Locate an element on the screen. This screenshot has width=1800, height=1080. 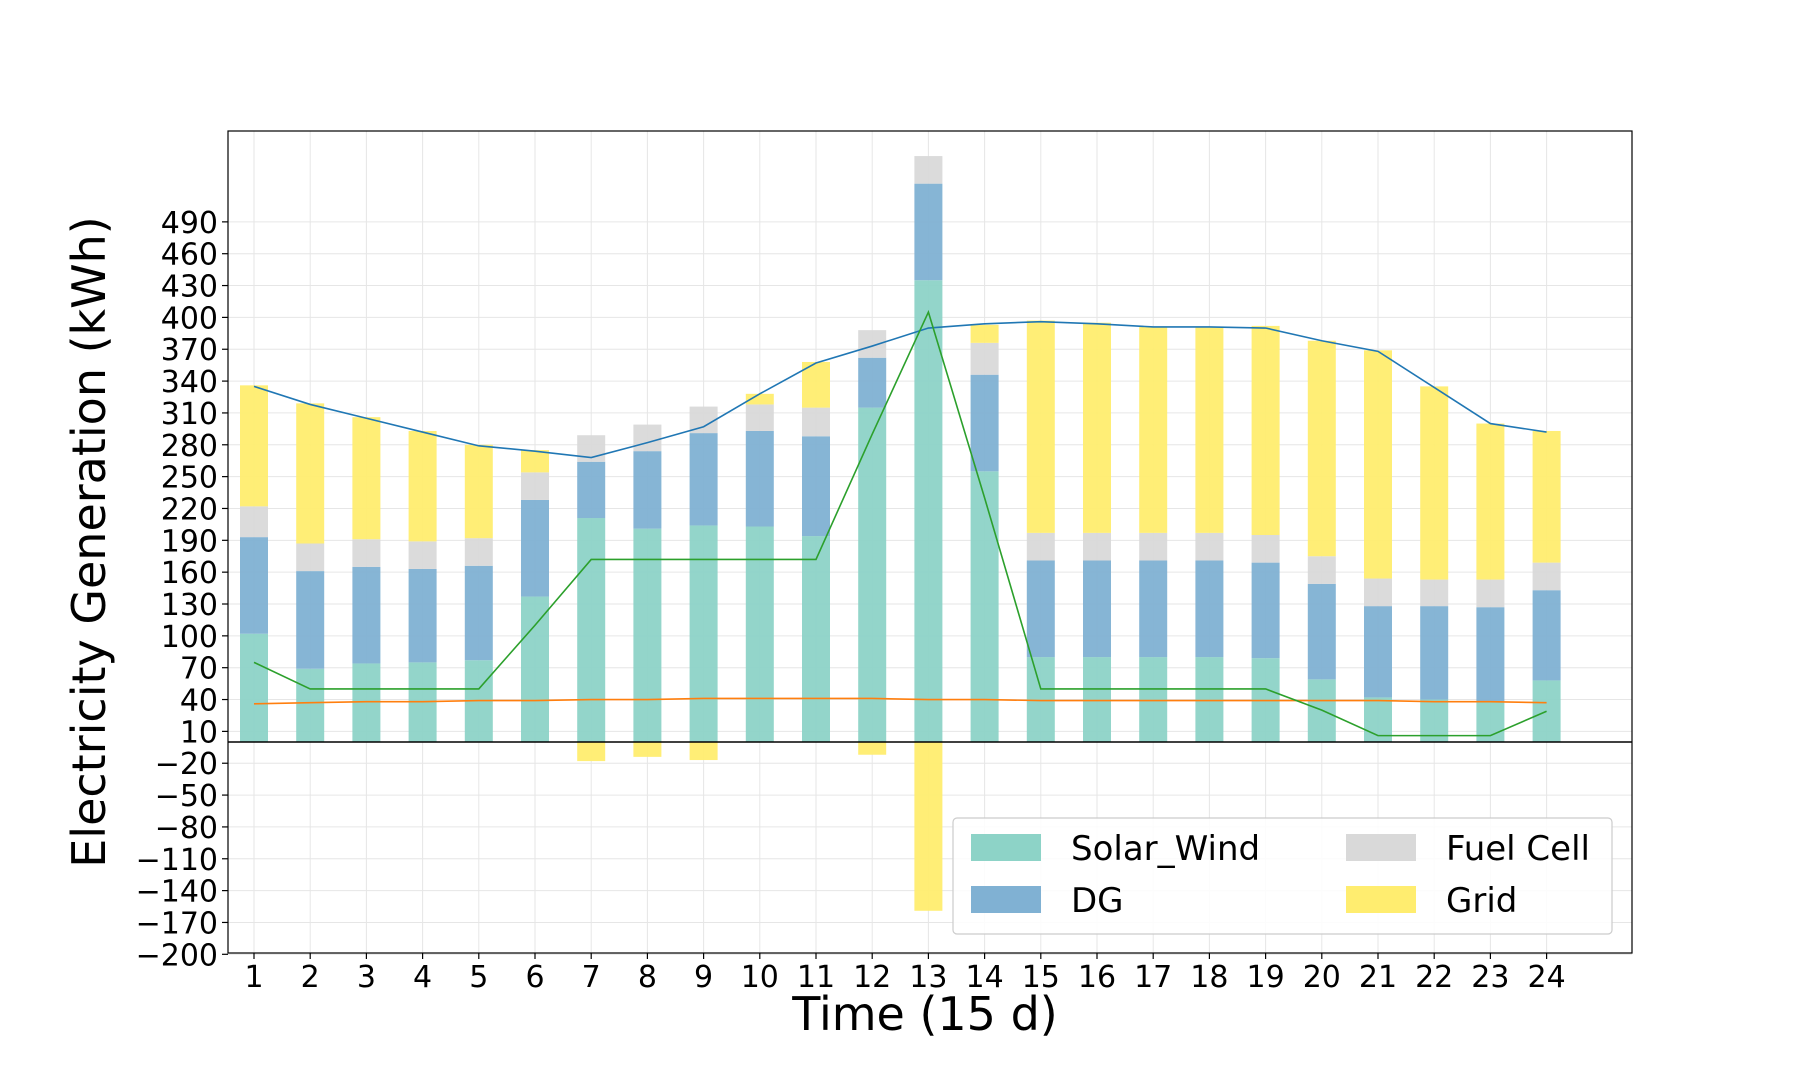
x-tick-label: 23 is located at coordinates (1490, 977).